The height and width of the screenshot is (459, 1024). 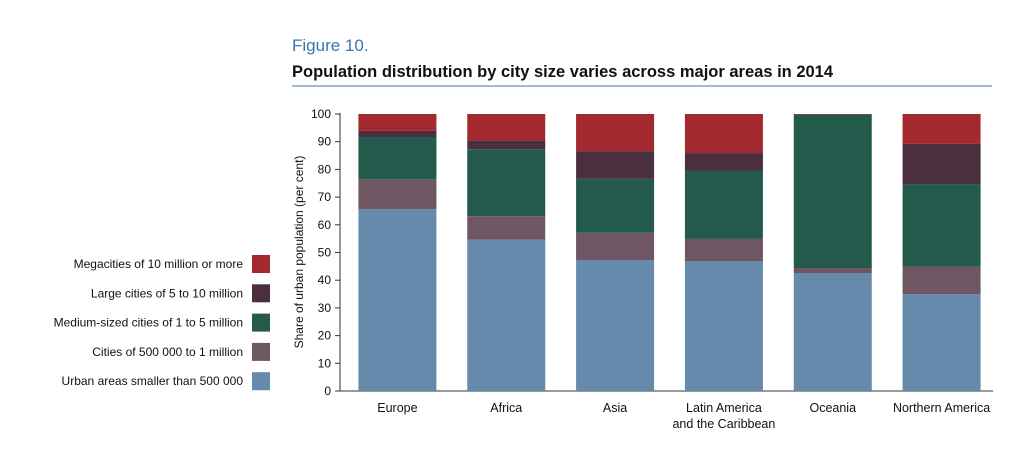 What do you see at coordinates (321, 114) in the screenshot?
I see `y-tick-label: 100` at bounding box center [321, 114].